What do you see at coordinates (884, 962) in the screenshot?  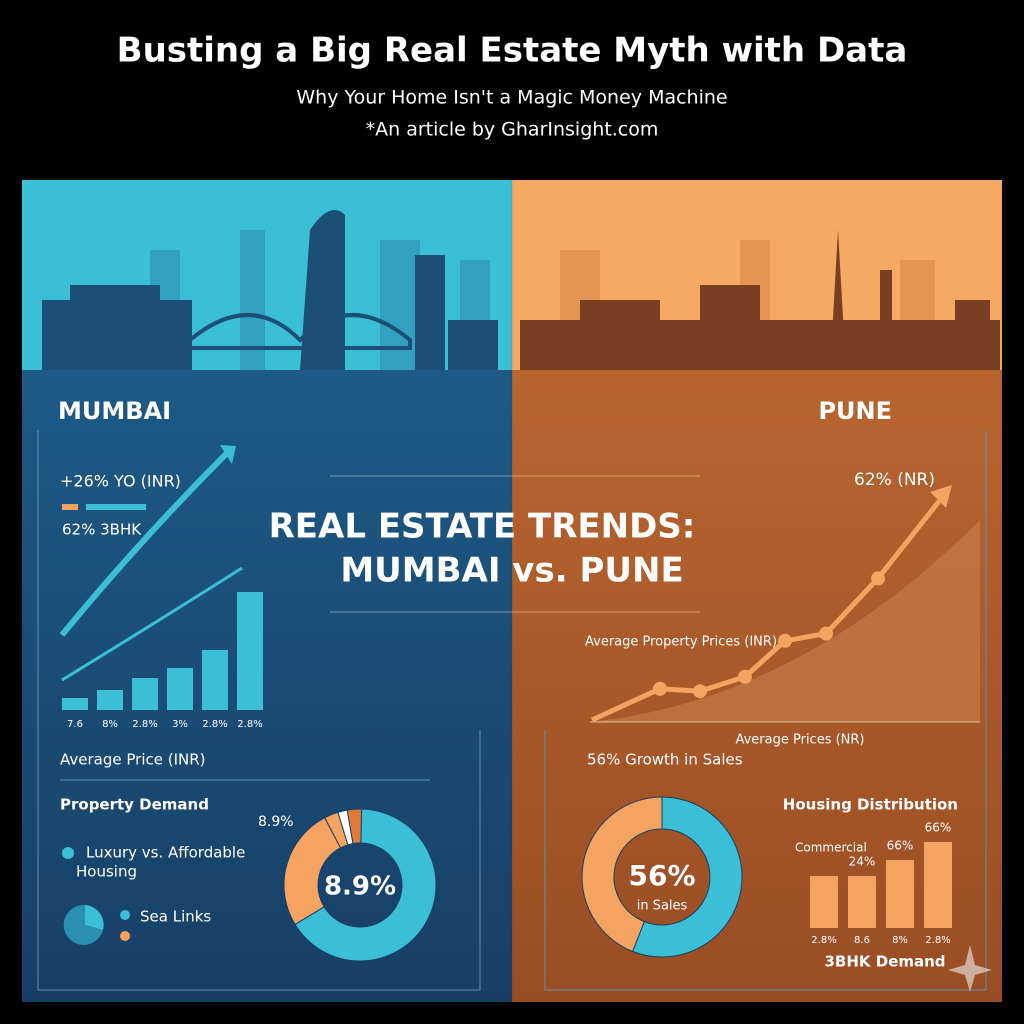 I see `bars-title: 3BHK Demand` at bounding box center [884, 962].